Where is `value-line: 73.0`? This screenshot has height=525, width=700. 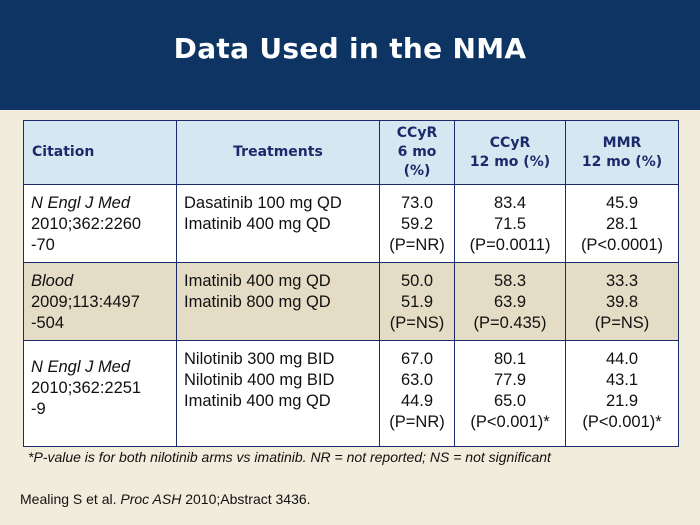
value-line: 73.0 is located at coordinates (417, 203).